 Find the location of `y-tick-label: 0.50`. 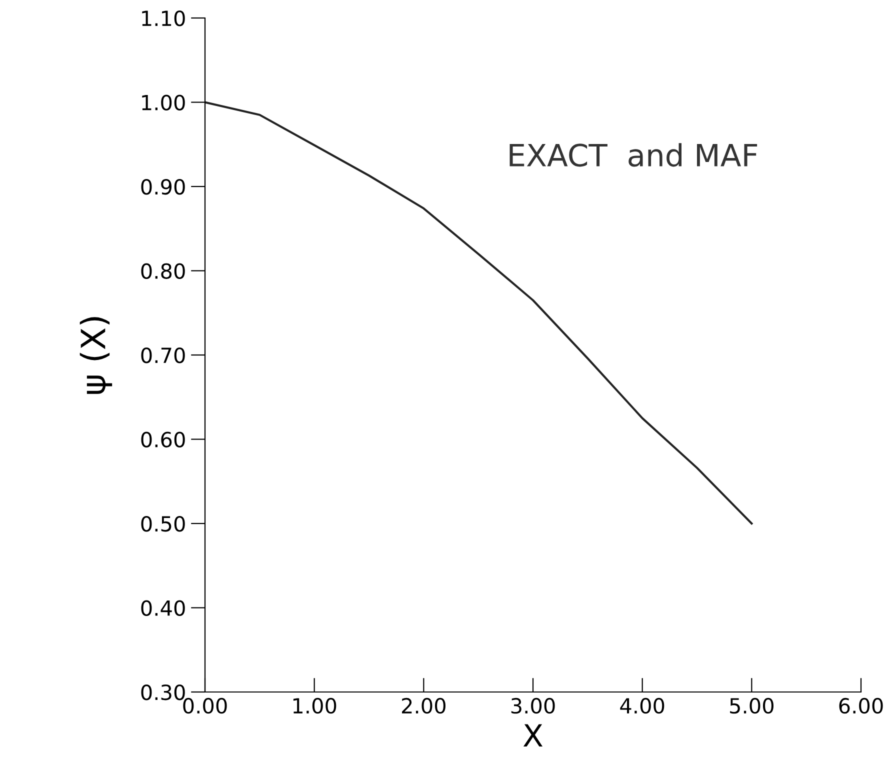

y-tick-label: 0.50 is located at coordinates (163, 524).